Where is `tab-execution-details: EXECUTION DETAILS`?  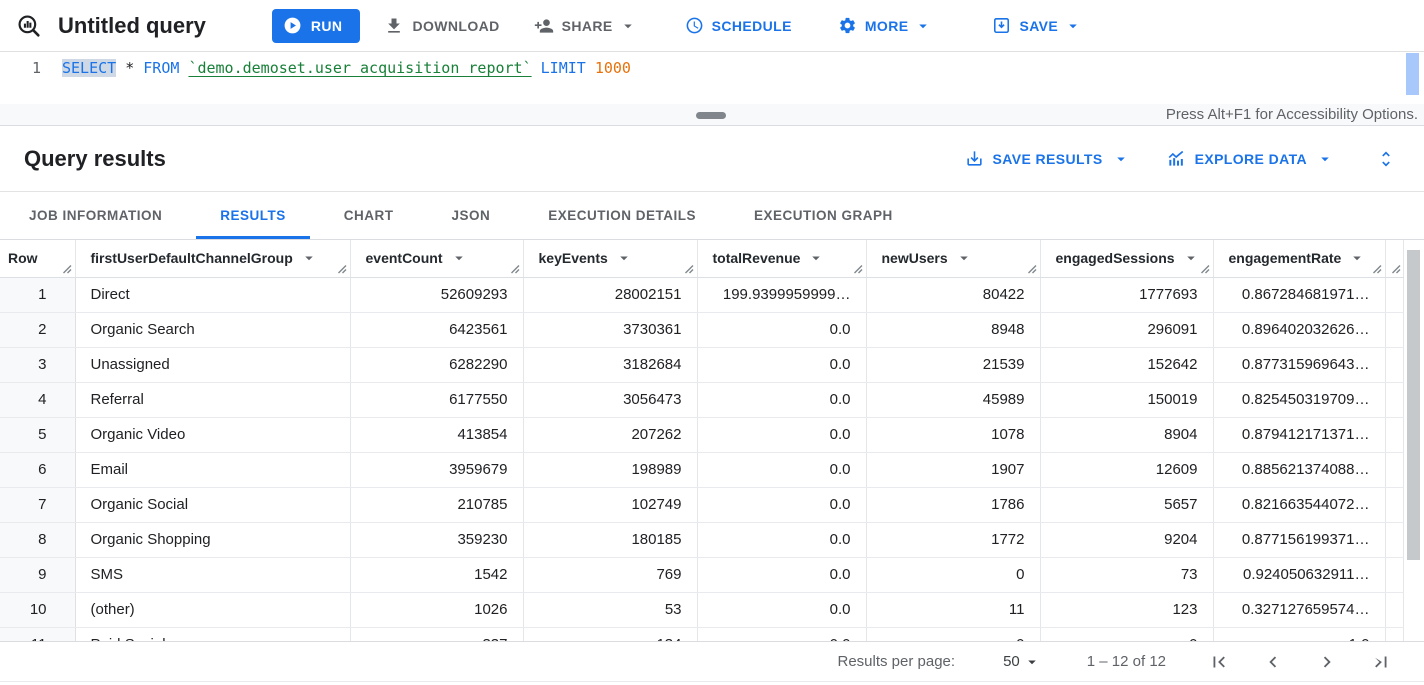 tab-execution-details: EXECUTION DETAILS is located at coordinates (622, 215).